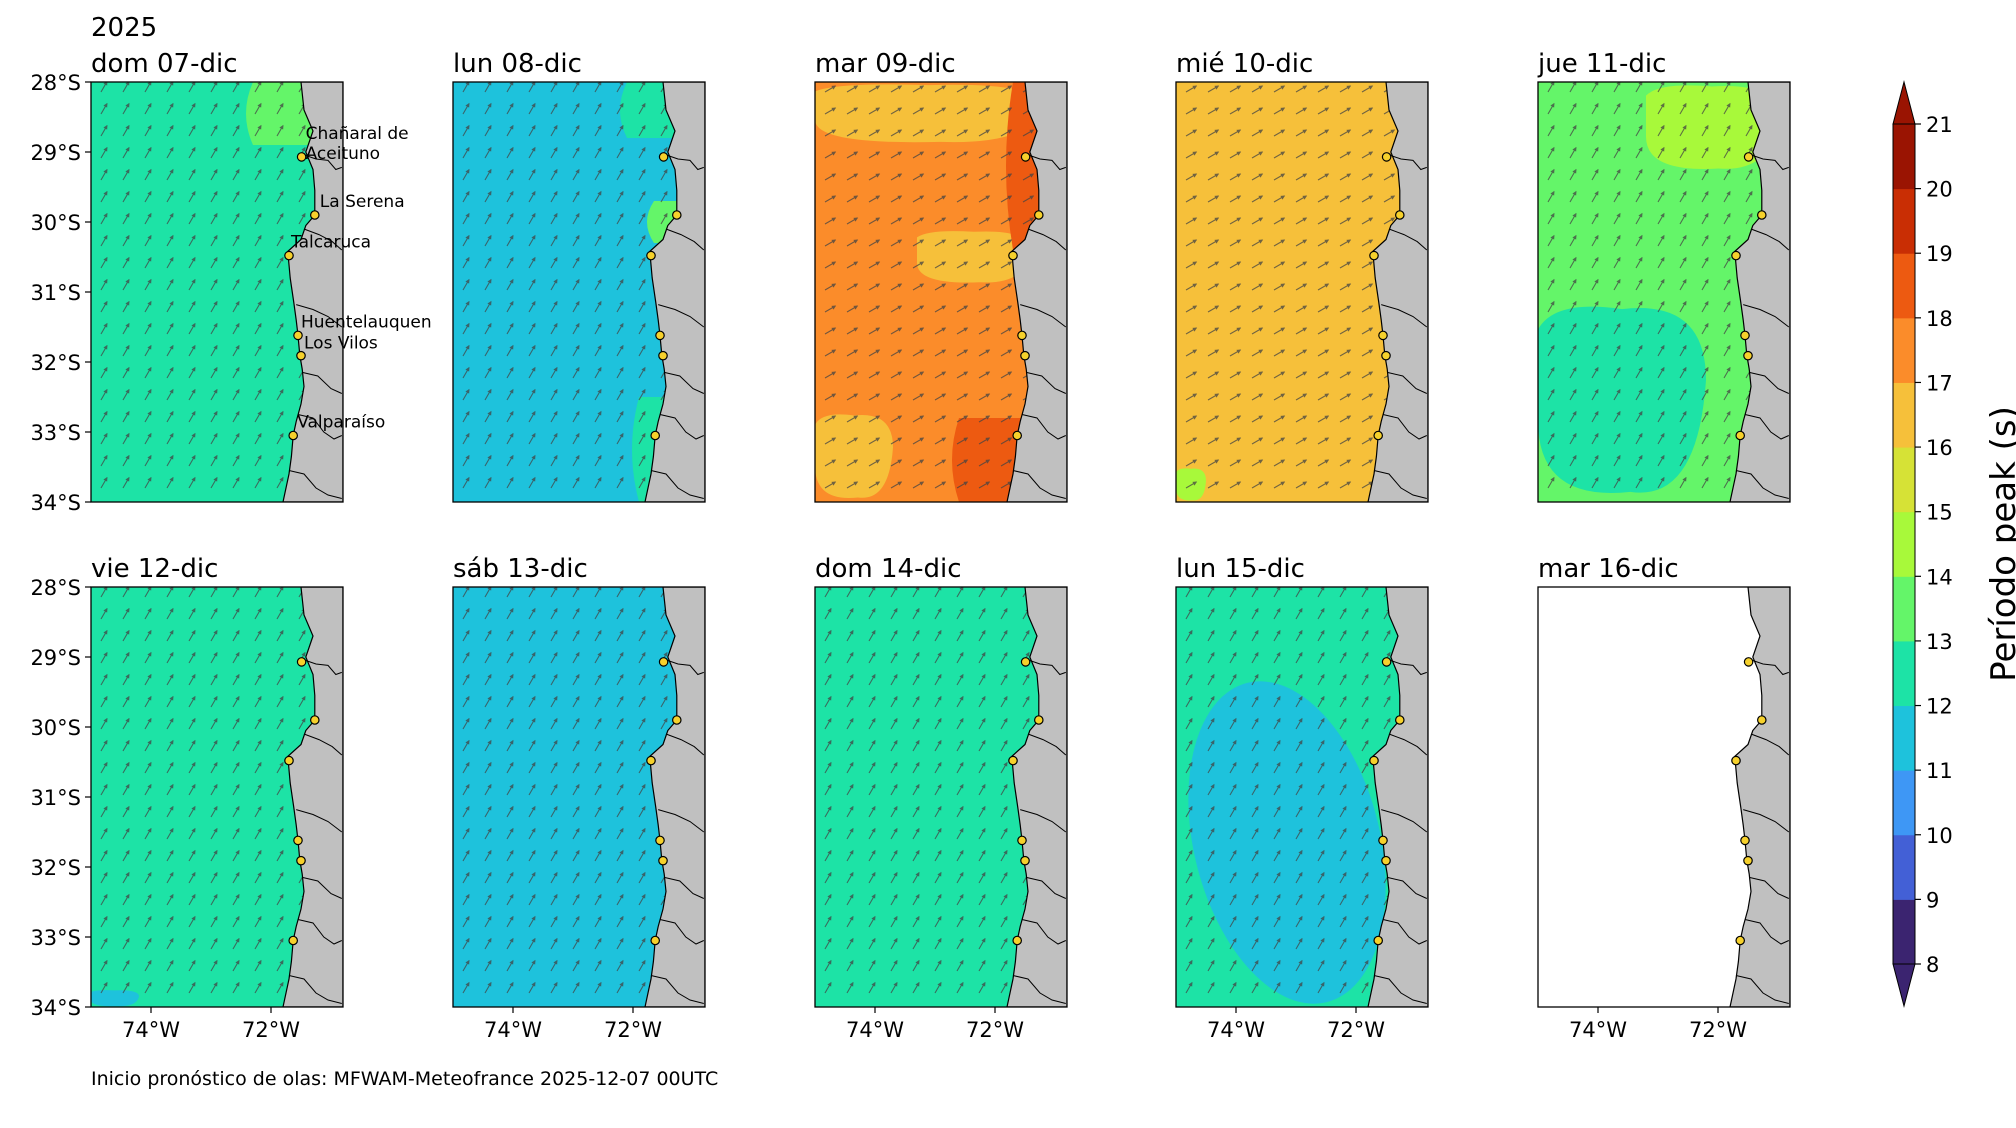 This screenshot has height=1128, width=2016. Describe the element at coordinates (1939, 707) in the screenshot. I see `colorbar-tick-label: 12` at that location.